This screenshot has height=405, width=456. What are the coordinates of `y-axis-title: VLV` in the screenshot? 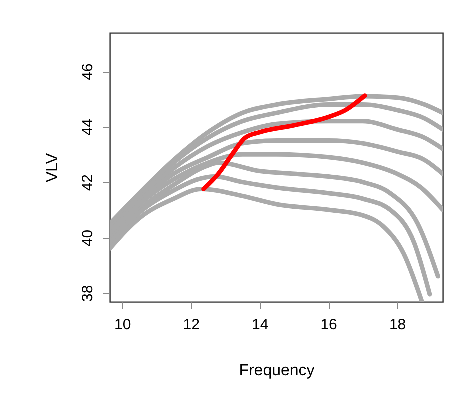 It's located at (53, 168).